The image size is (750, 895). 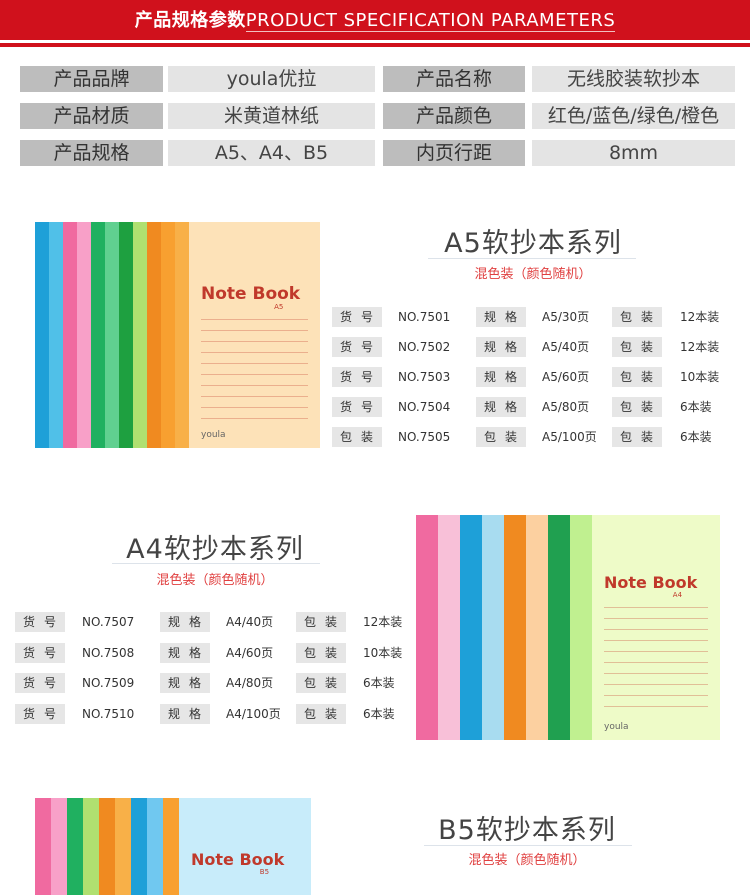 I want to click on spec-value: A5、A4、B5, so click(x=271, y=153).